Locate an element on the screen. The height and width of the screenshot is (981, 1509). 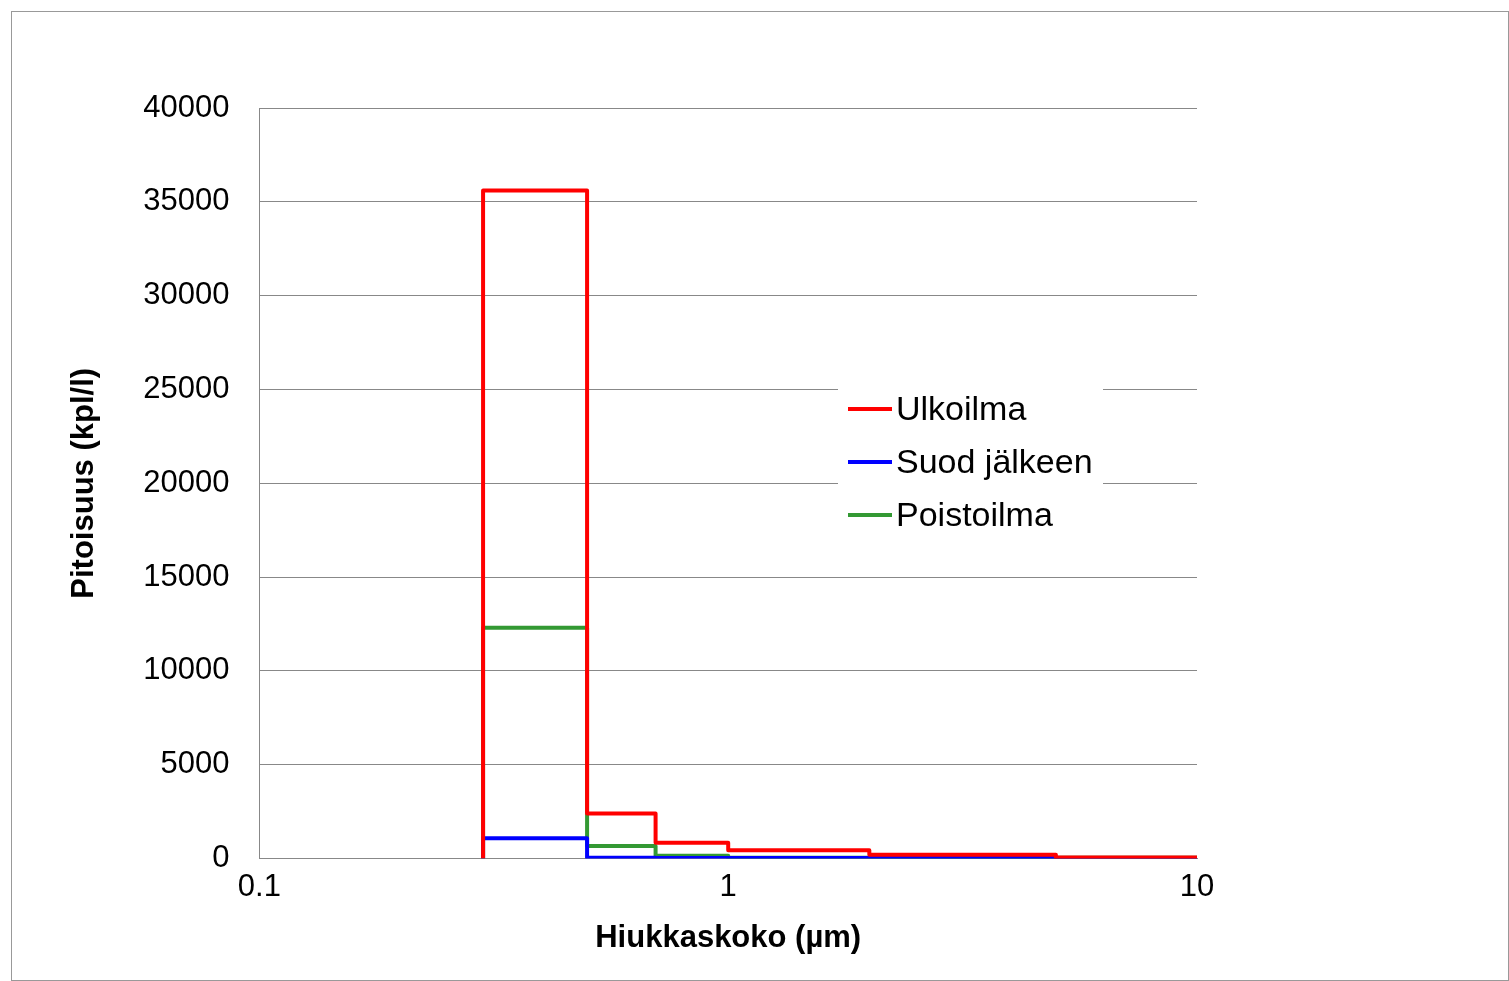
y-tick-label: 35000 is located at coordinates (186, 200).